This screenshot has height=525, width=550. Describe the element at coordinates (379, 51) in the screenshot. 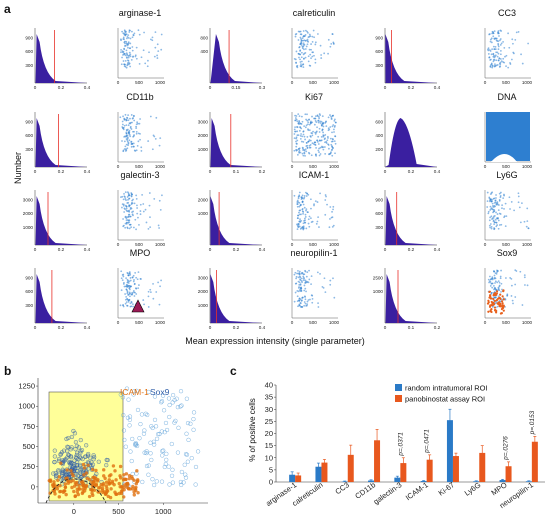

I see `hist-ytick: 600` at that location.